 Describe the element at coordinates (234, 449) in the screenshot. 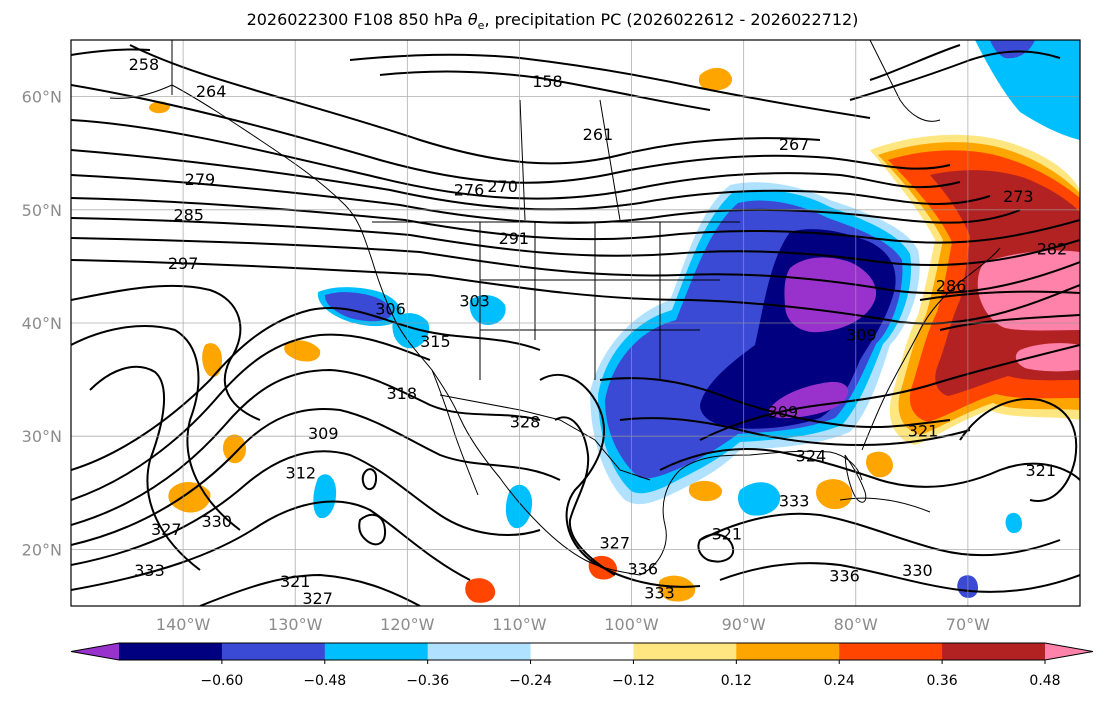

I see `precip-blob-pacific4` at that location.